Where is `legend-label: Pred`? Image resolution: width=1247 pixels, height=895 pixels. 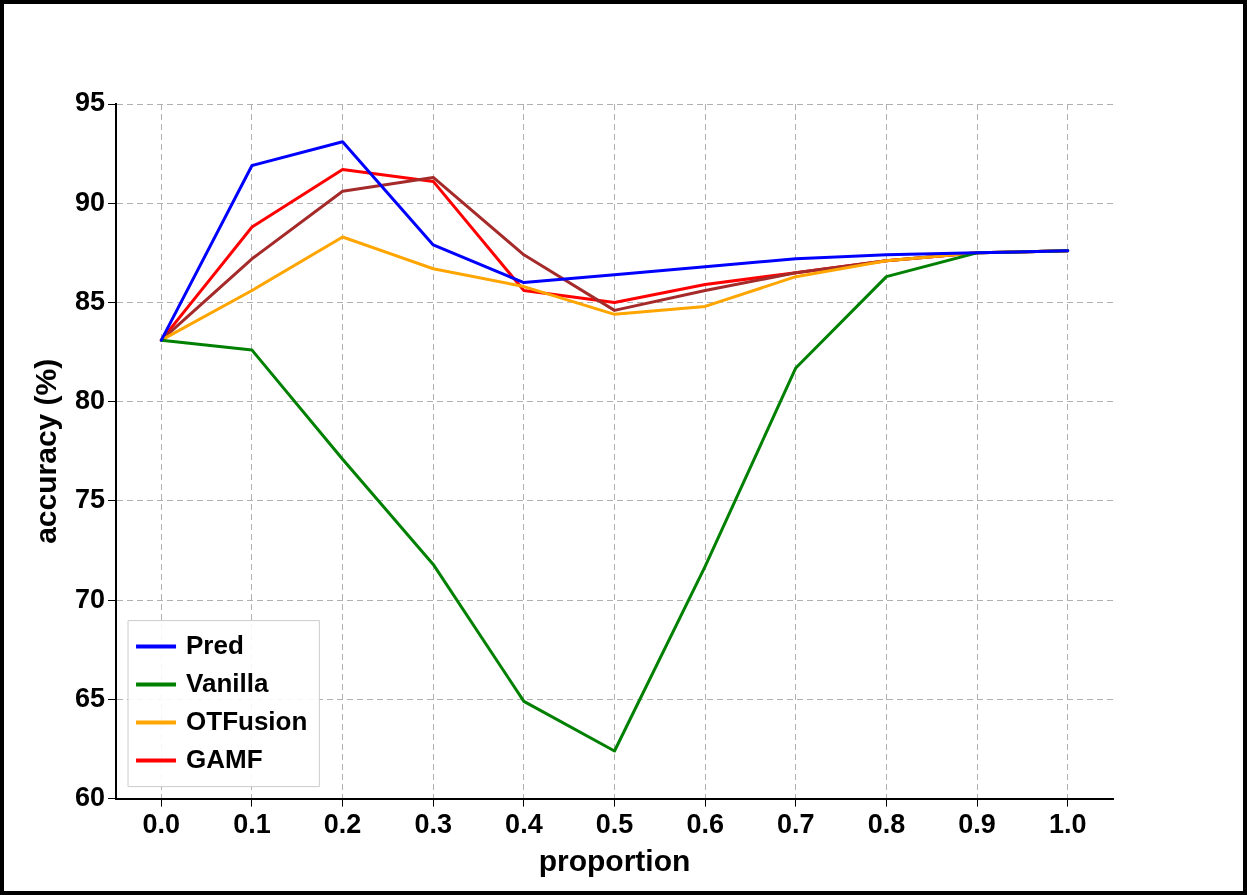
legend-label: Pred is located at coordinates (215, 644).